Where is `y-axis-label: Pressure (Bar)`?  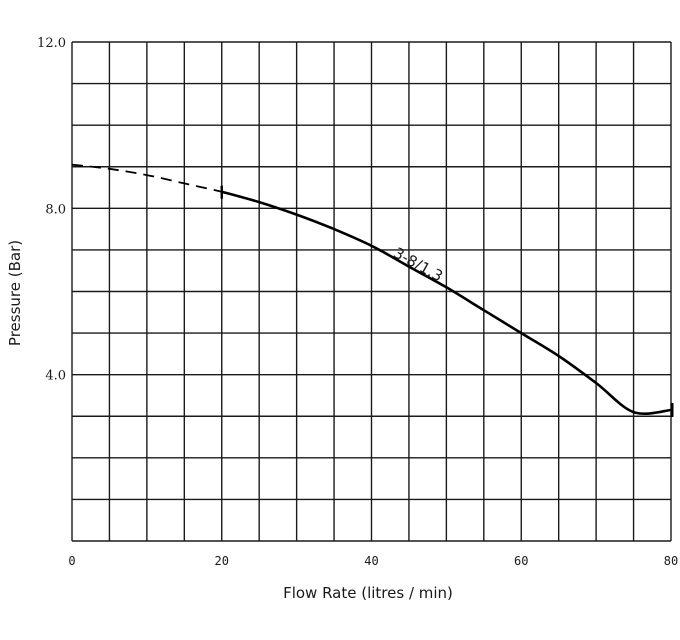 y-axis-label: Pressure (Bar) is located at coordinates (15, 293).